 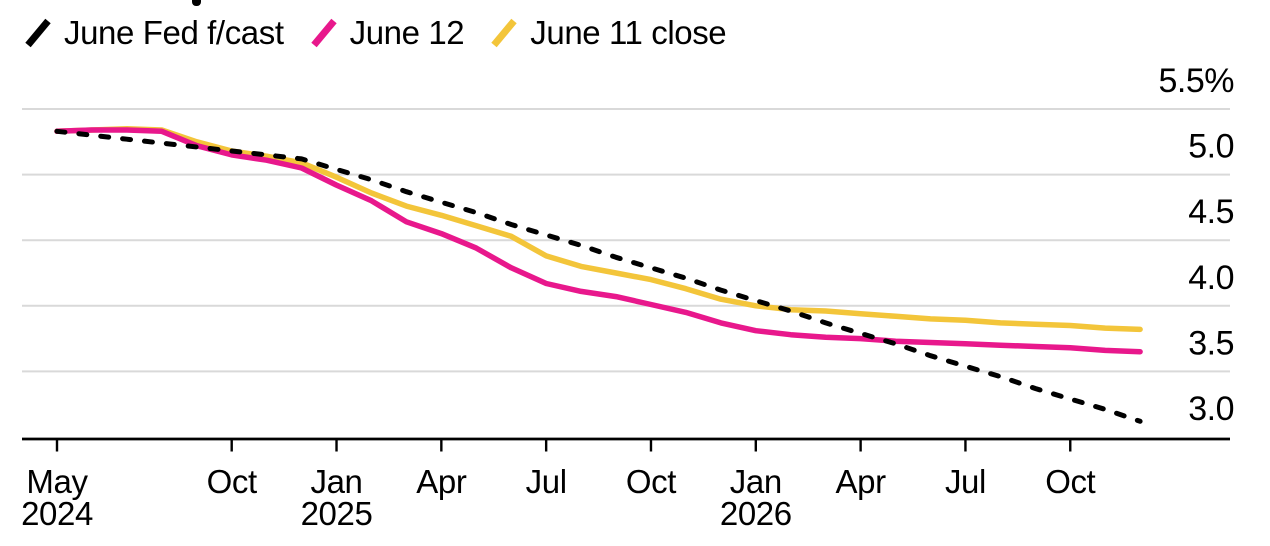 What do you see at coordinates (323, 32) in the screenshot?
I see `pink-line-swatch-icon` at bounding box center [323, 32].